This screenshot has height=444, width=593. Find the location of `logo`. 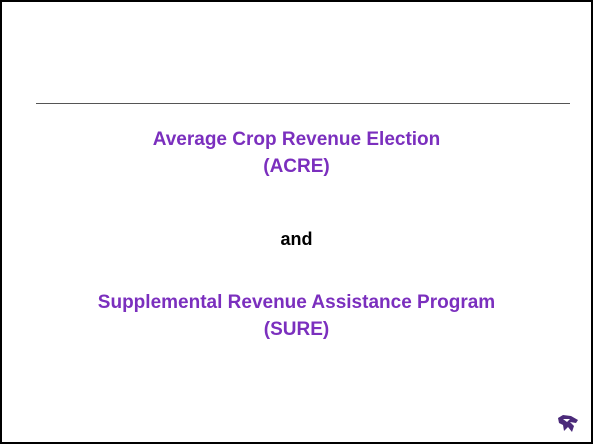

logo is located at coordinates (568, 423).